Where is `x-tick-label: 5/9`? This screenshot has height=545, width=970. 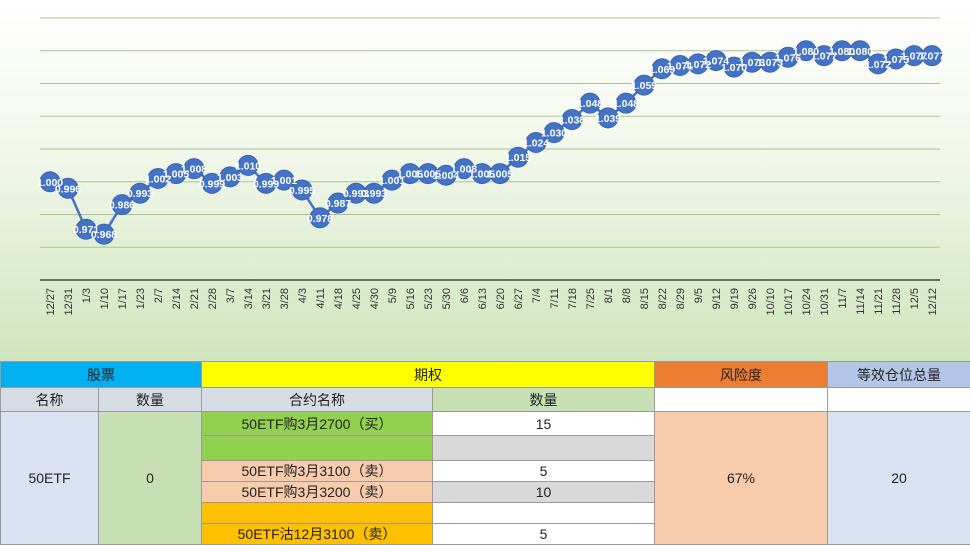 x-tick-label: 5/9 is located at coordinates (393, 295).